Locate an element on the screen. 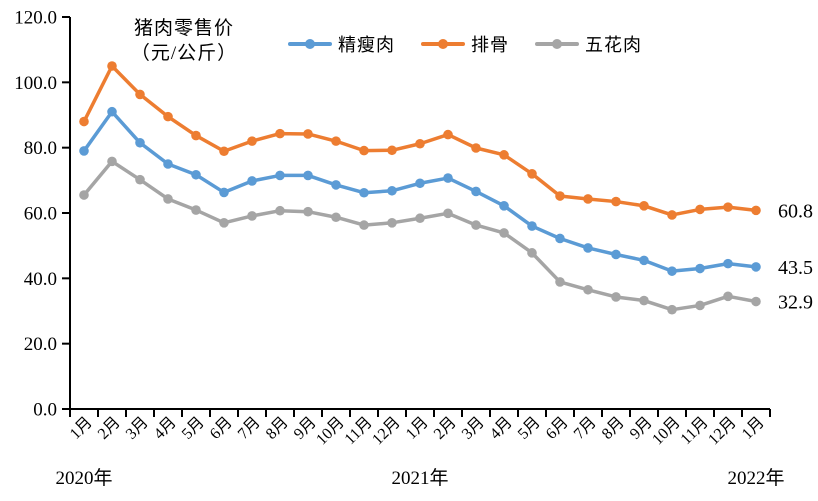 This screenshot has height=501, width=818. x-axis-year-label: 2020年 is located at coordinates (83, 478).